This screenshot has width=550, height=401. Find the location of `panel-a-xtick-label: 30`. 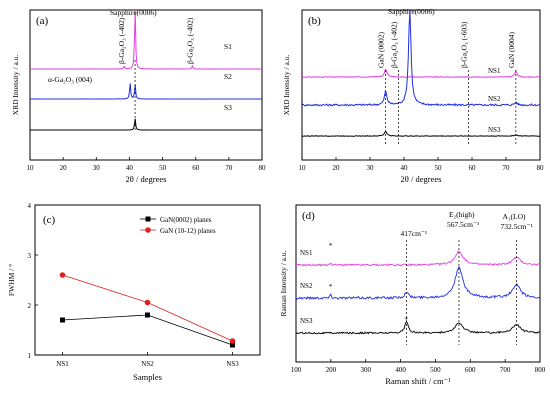

panel-a-xtick-label: 30 is located at coordinates (97, 168).